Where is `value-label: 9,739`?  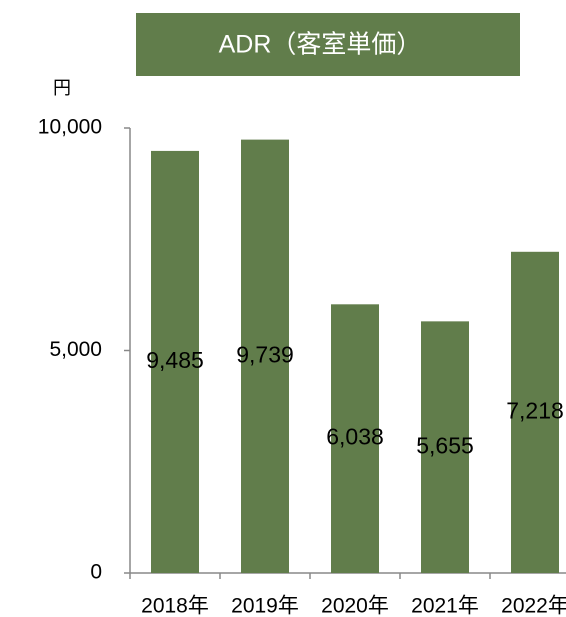
value-label: 9,739 is located at coordinates (265, 354).